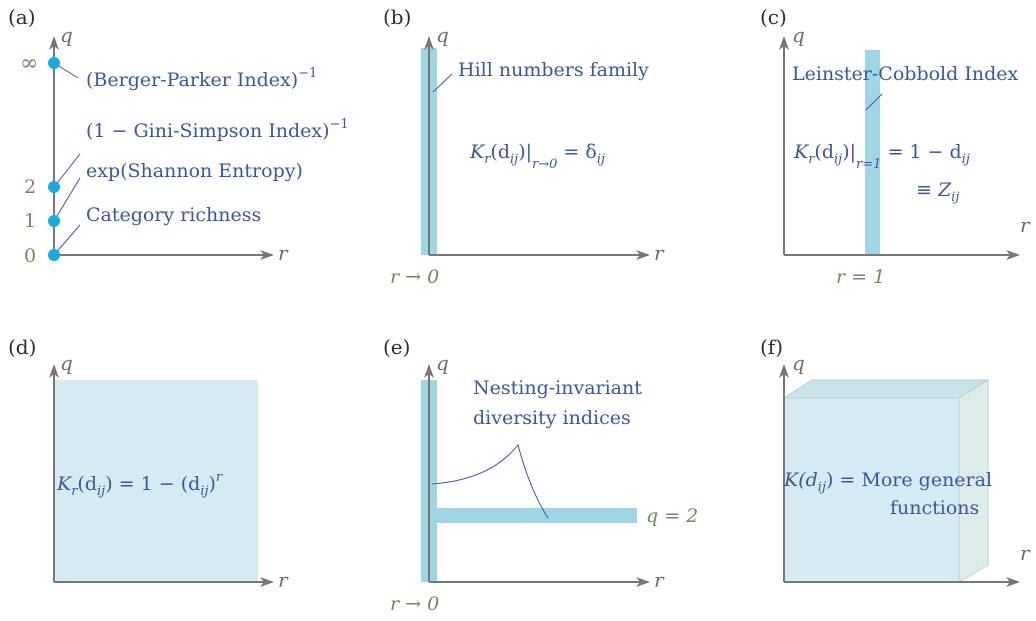 Image resolution: width=1036 pixels, height=621 pixels. What do you see at coordinates (217, 129) in the screenshot?
I see `gini-simpson-text: (1 − Gini-Simpson Index)−1` at bounding box center [217, 129].